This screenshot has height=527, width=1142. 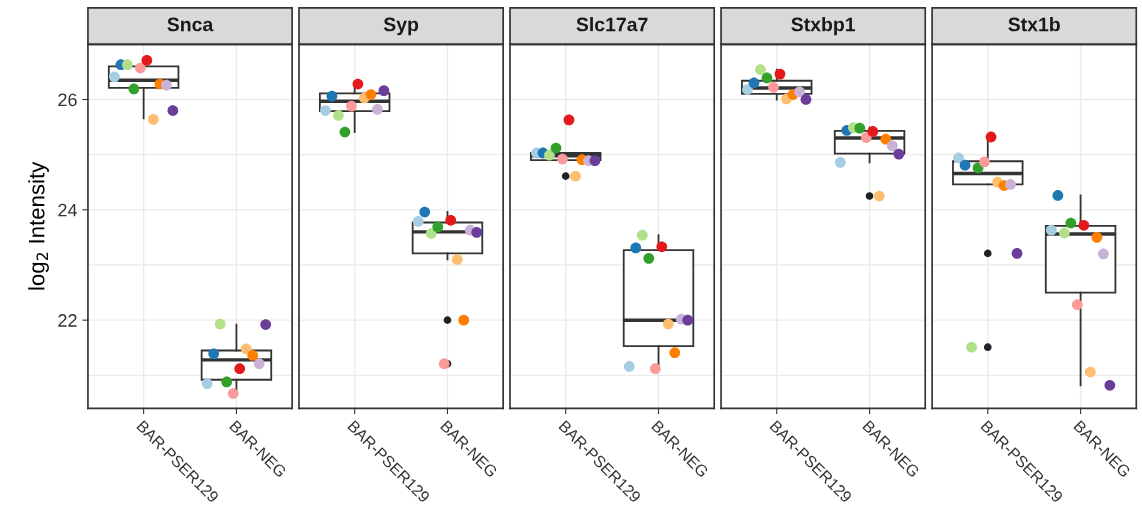 What do you see at coordinates (612, 24) in the screenshot?
I see `chart-title: Slc17a7` at bounding box center [612, 24].